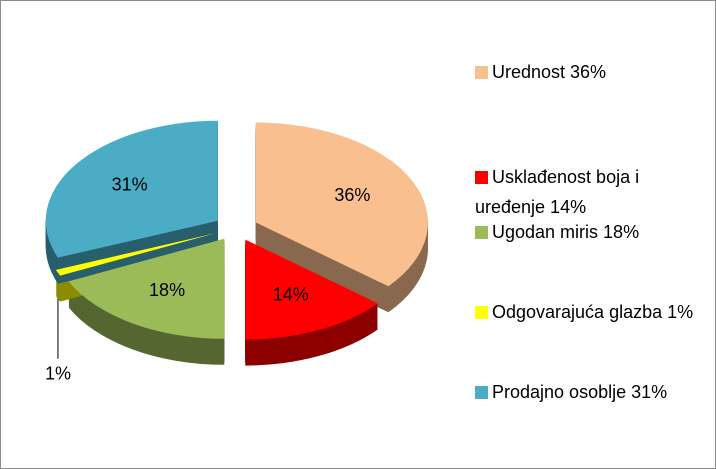  Describe the element at coordinates (352, 195) in the screenshot. I see `data-label: 36%` at that location.